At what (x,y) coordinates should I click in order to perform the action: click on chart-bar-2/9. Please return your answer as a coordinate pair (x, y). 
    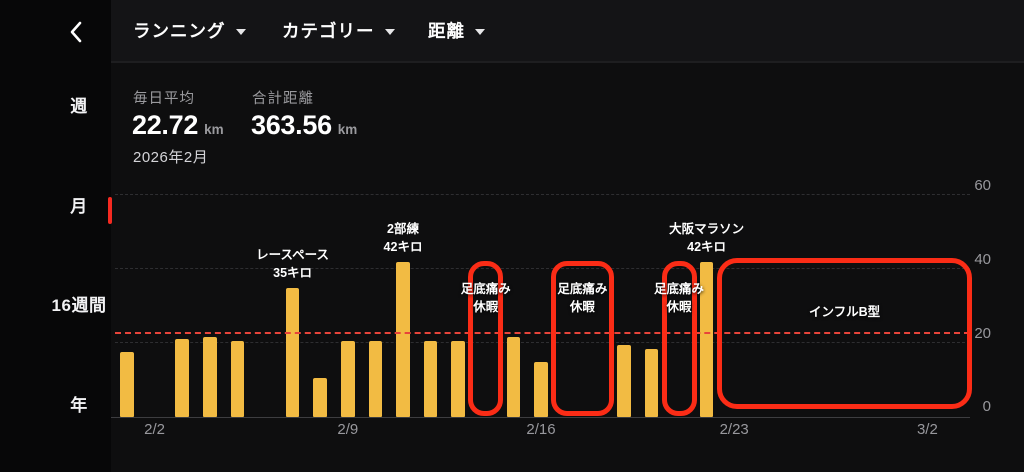
    Looking at the image, I should click on (348, 379).